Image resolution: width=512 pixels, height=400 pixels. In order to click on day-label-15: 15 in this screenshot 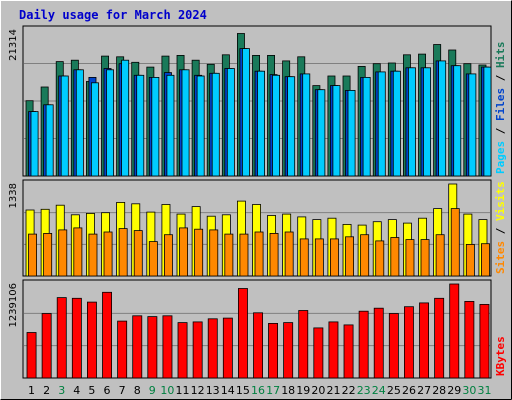, I will do `click(243, 390)`.